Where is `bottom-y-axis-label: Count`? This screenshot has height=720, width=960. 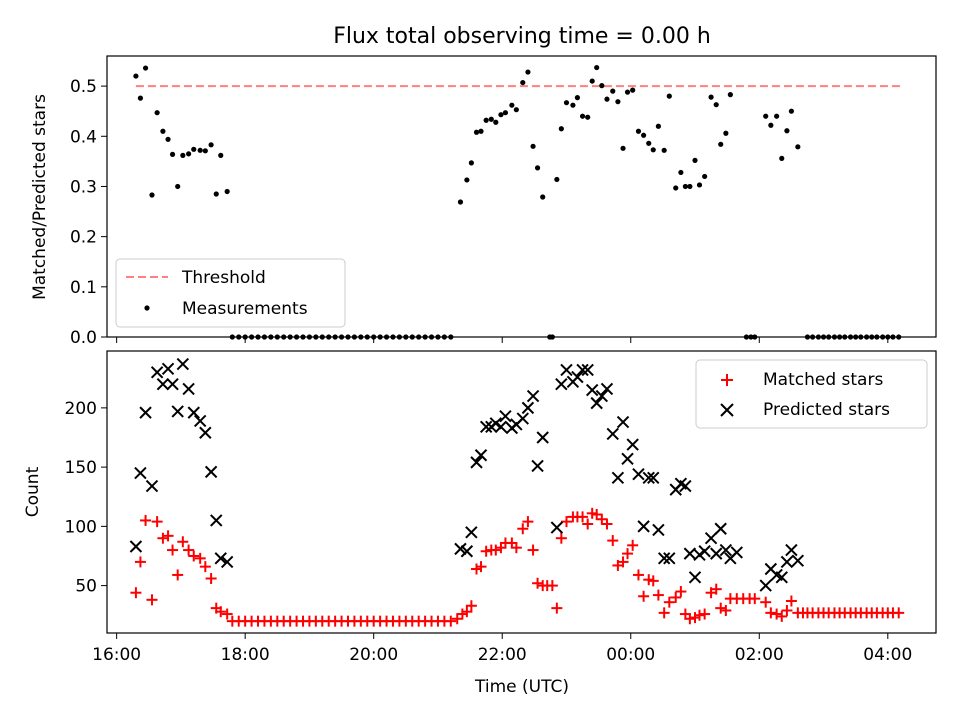
bottom-y-axis-label: Count is located at coordinates (33, 491).